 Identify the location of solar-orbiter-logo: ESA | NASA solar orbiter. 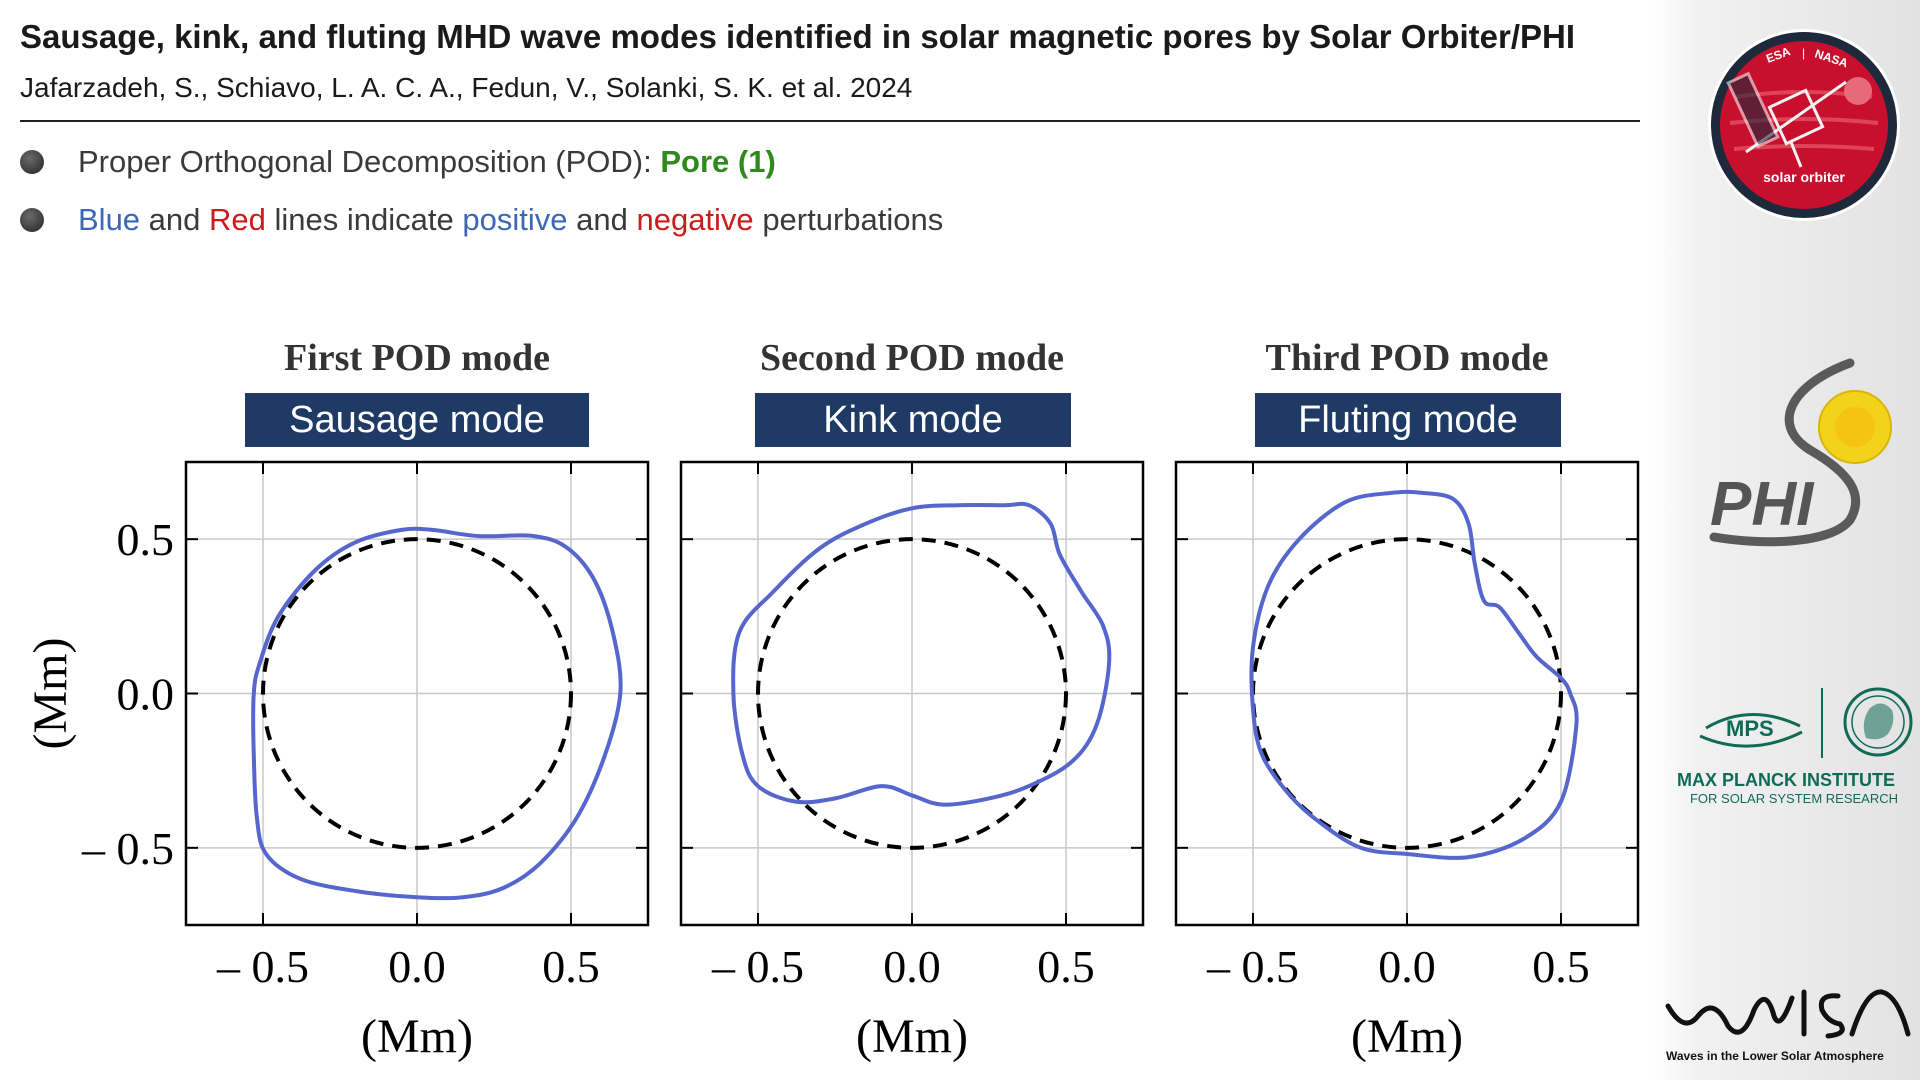
(1804, 125).